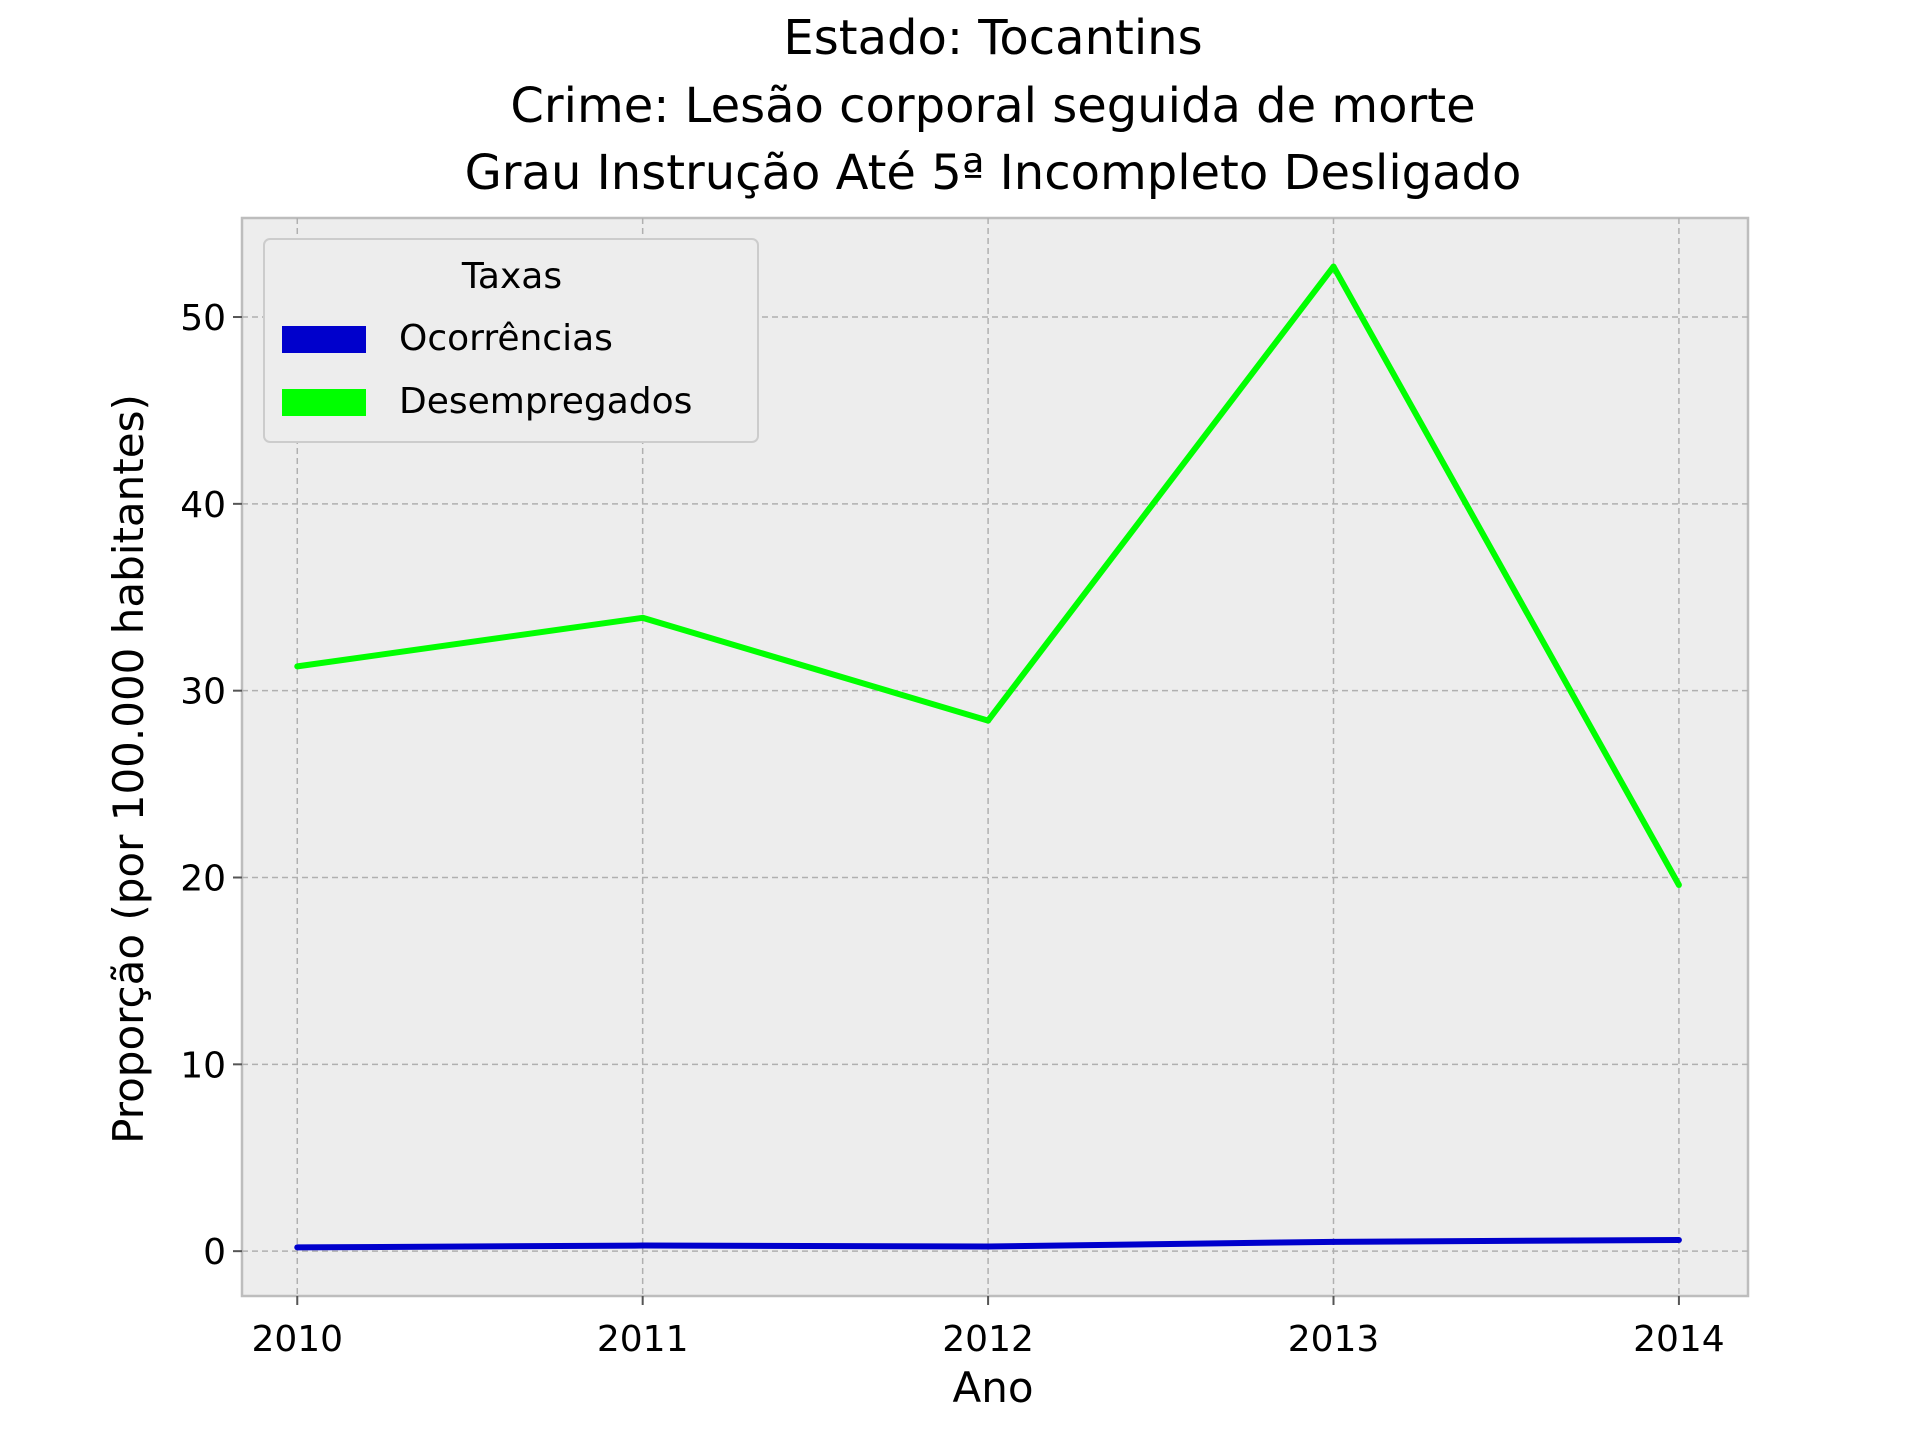  Describe the element at coordinates (203, 1065) in the screenshot. I see `y-tick-label: 10` at that location.